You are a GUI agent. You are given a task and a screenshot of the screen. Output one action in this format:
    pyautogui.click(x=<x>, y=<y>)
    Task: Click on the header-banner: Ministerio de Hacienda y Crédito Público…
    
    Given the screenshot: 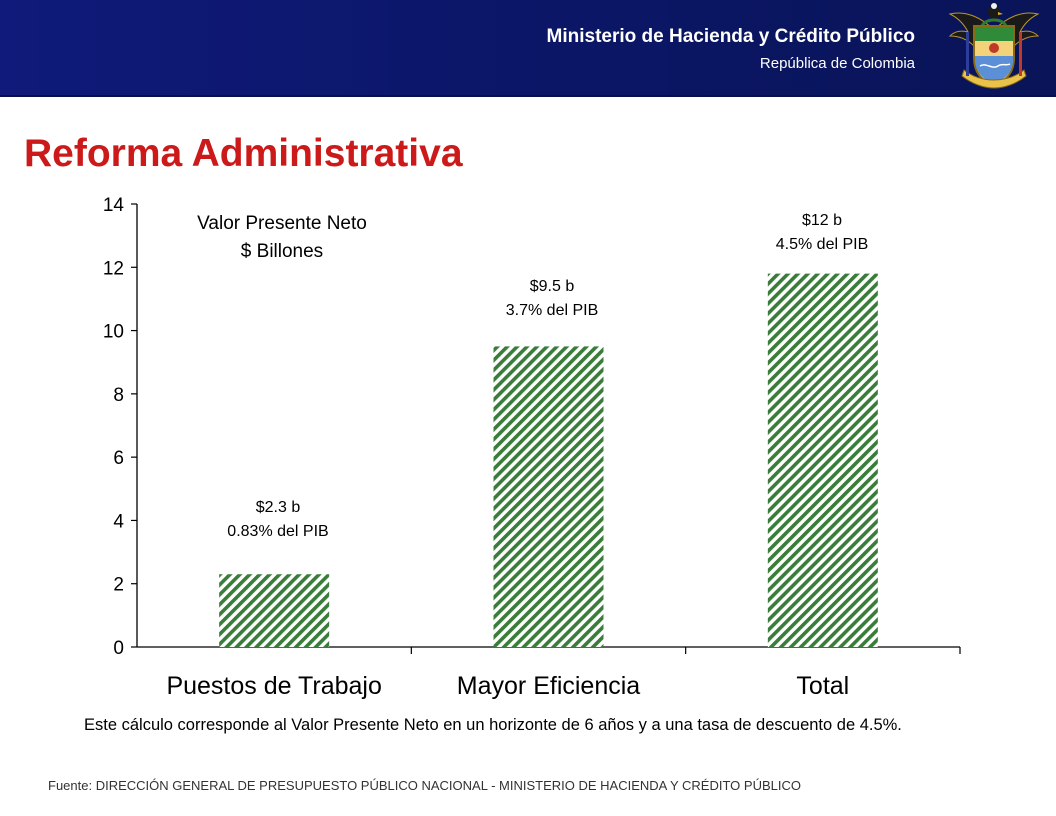 What is the action you would take?
    pyautogui.click(x=528, y=48)
    